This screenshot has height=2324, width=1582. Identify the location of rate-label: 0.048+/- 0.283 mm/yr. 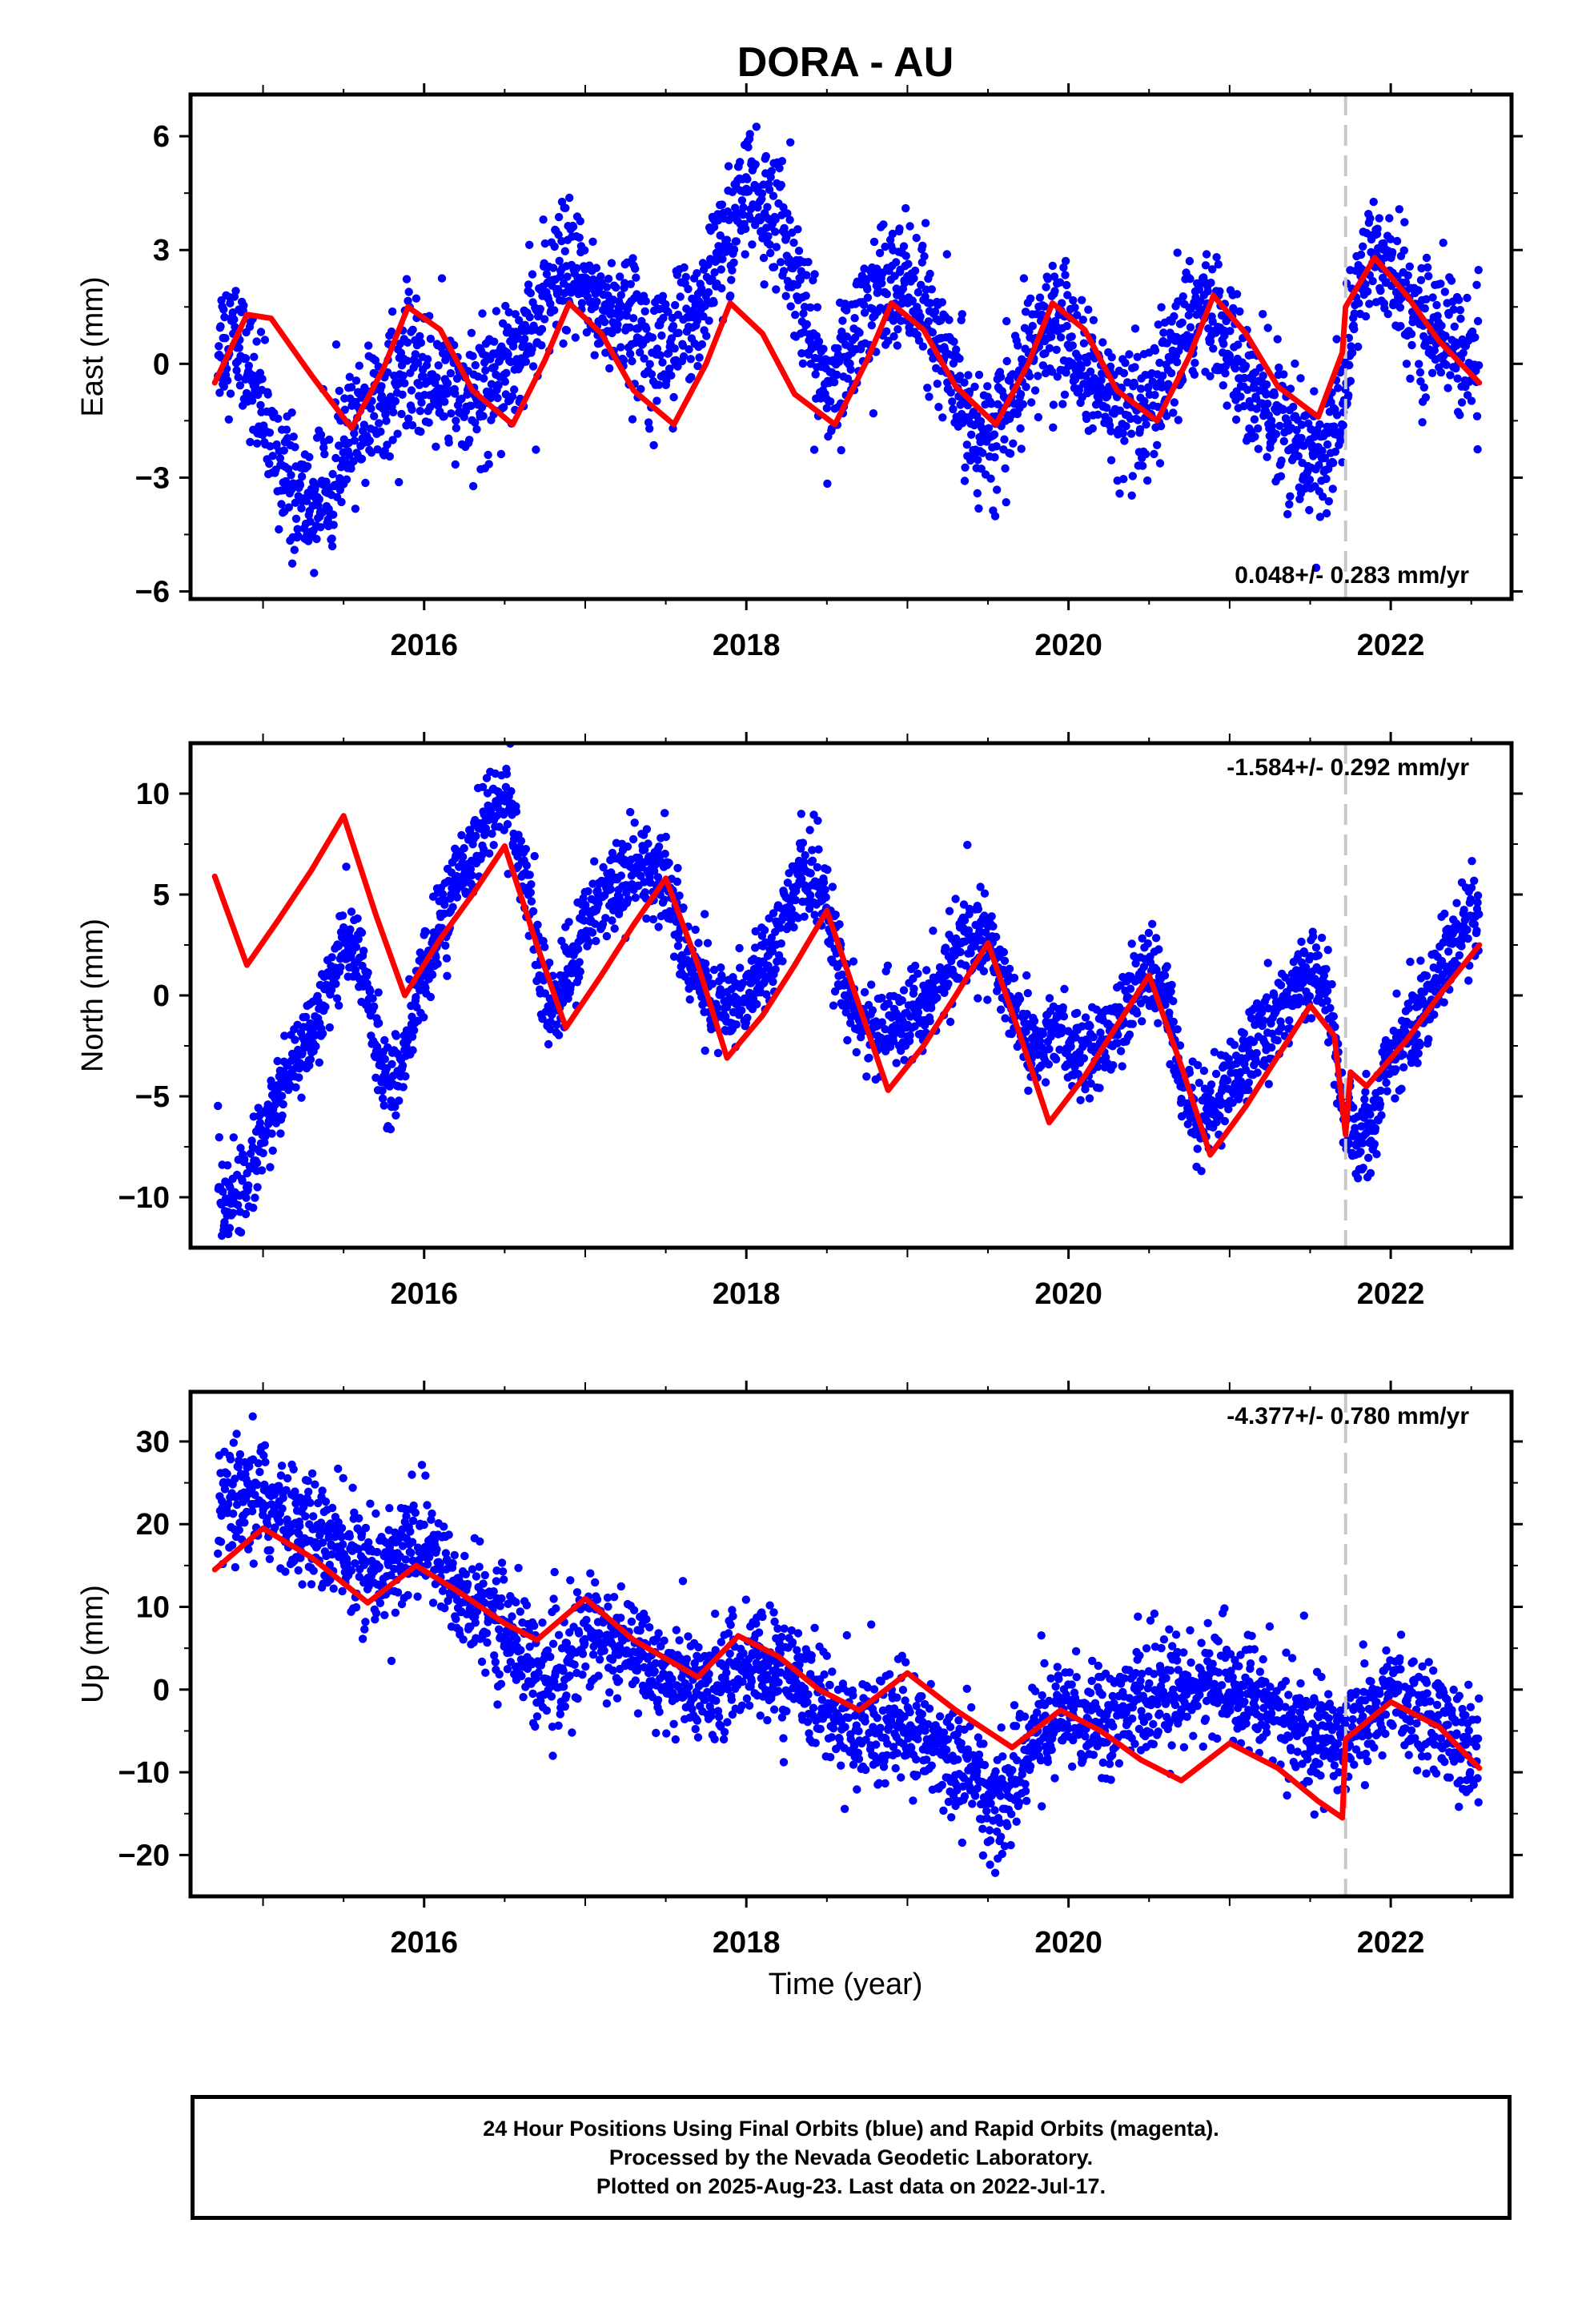
(1352, 575).